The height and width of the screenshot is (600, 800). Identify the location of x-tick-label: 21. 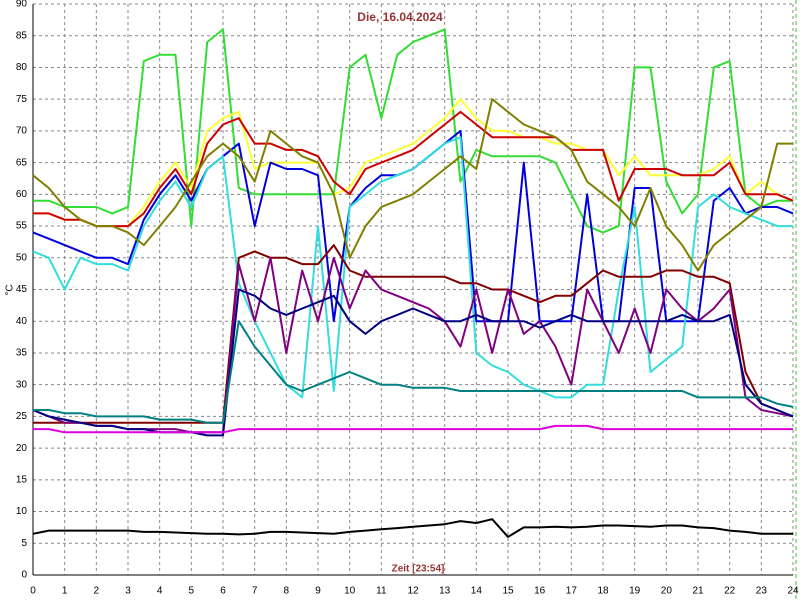
(698, 591).